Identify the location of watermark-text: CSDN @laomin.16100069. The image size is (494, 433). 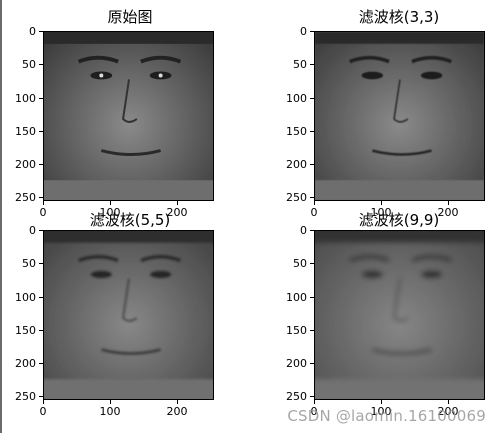
(386, 416).